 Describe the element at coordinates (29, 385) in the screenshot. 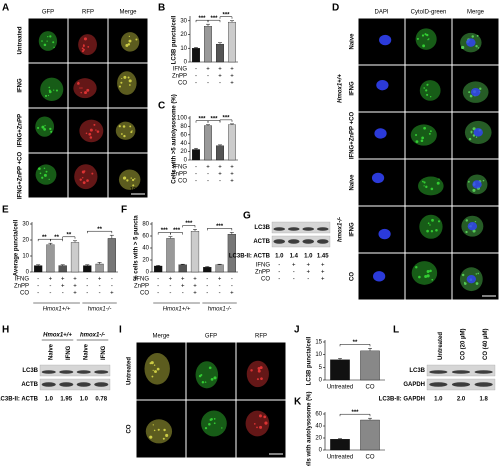

I see `band-label: ACTB` at that location.